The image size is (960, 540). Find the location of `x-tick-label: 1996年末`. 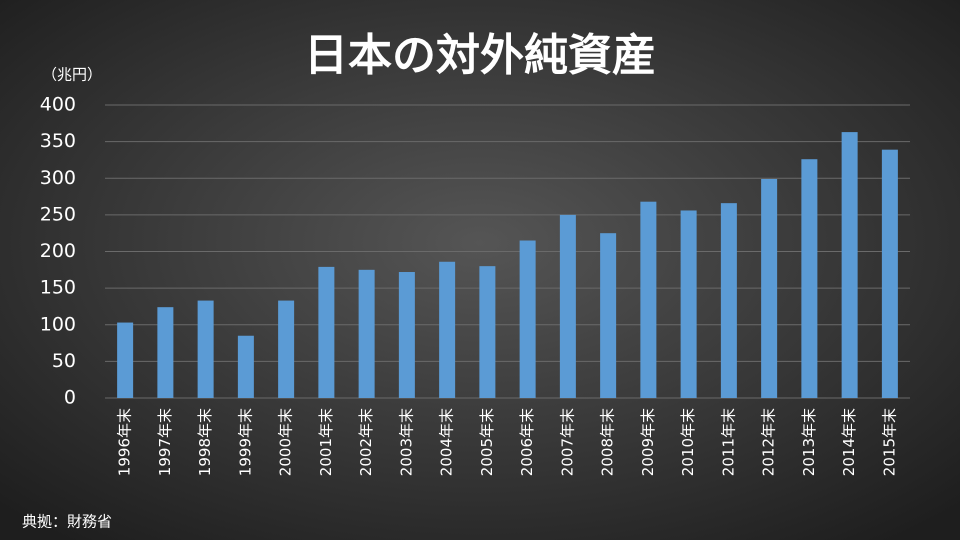

x-tick-label: 1996年末 is located at coordinates (125, 442).